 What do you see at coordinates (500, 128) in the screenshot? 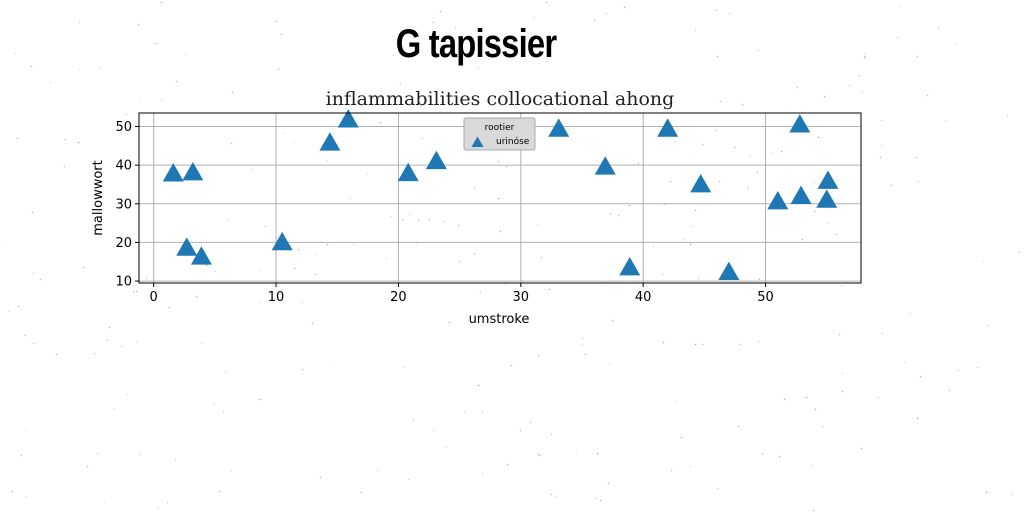
I see `legend-title: rootier` at bounding box center [500, 128].